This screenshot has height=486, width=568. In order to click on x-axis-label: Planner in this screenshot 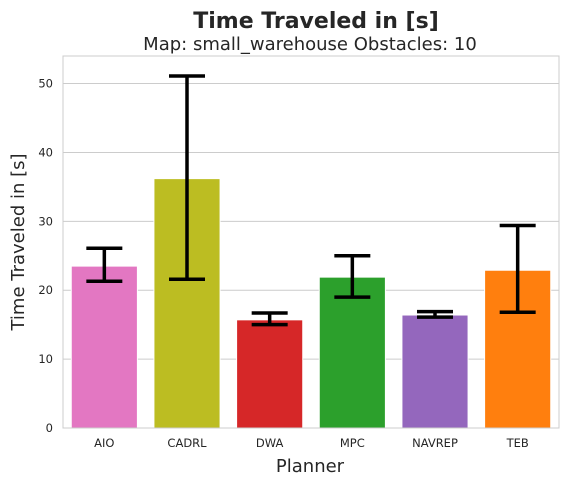, I will do `click(310, 466)`.